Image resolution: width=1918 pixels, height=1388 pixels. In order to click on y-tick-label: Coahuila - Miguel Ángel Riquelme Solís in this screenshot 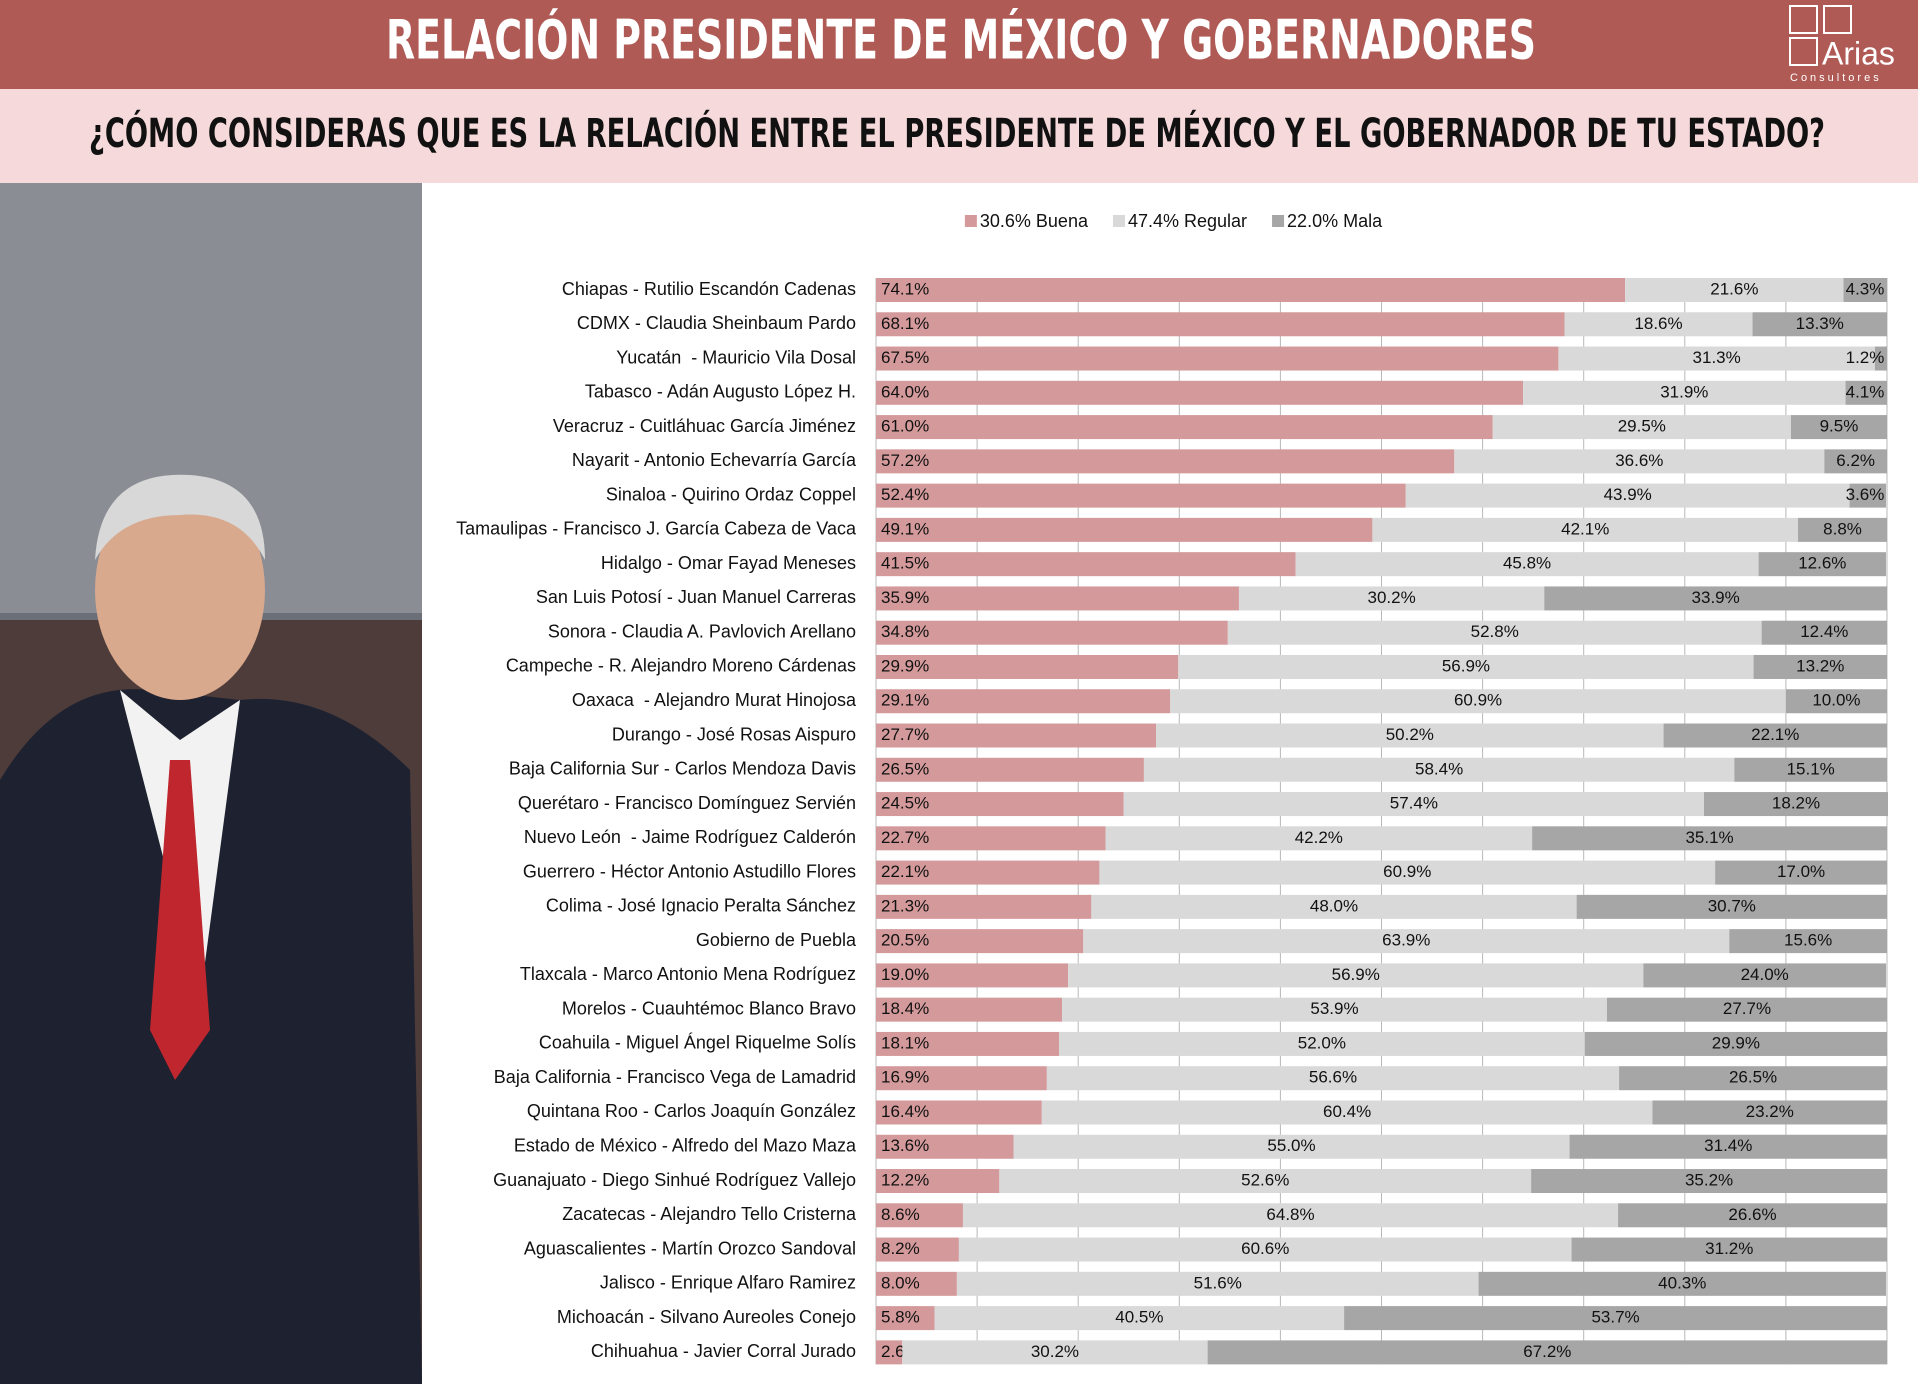, I will do `click(697, 1043)`.